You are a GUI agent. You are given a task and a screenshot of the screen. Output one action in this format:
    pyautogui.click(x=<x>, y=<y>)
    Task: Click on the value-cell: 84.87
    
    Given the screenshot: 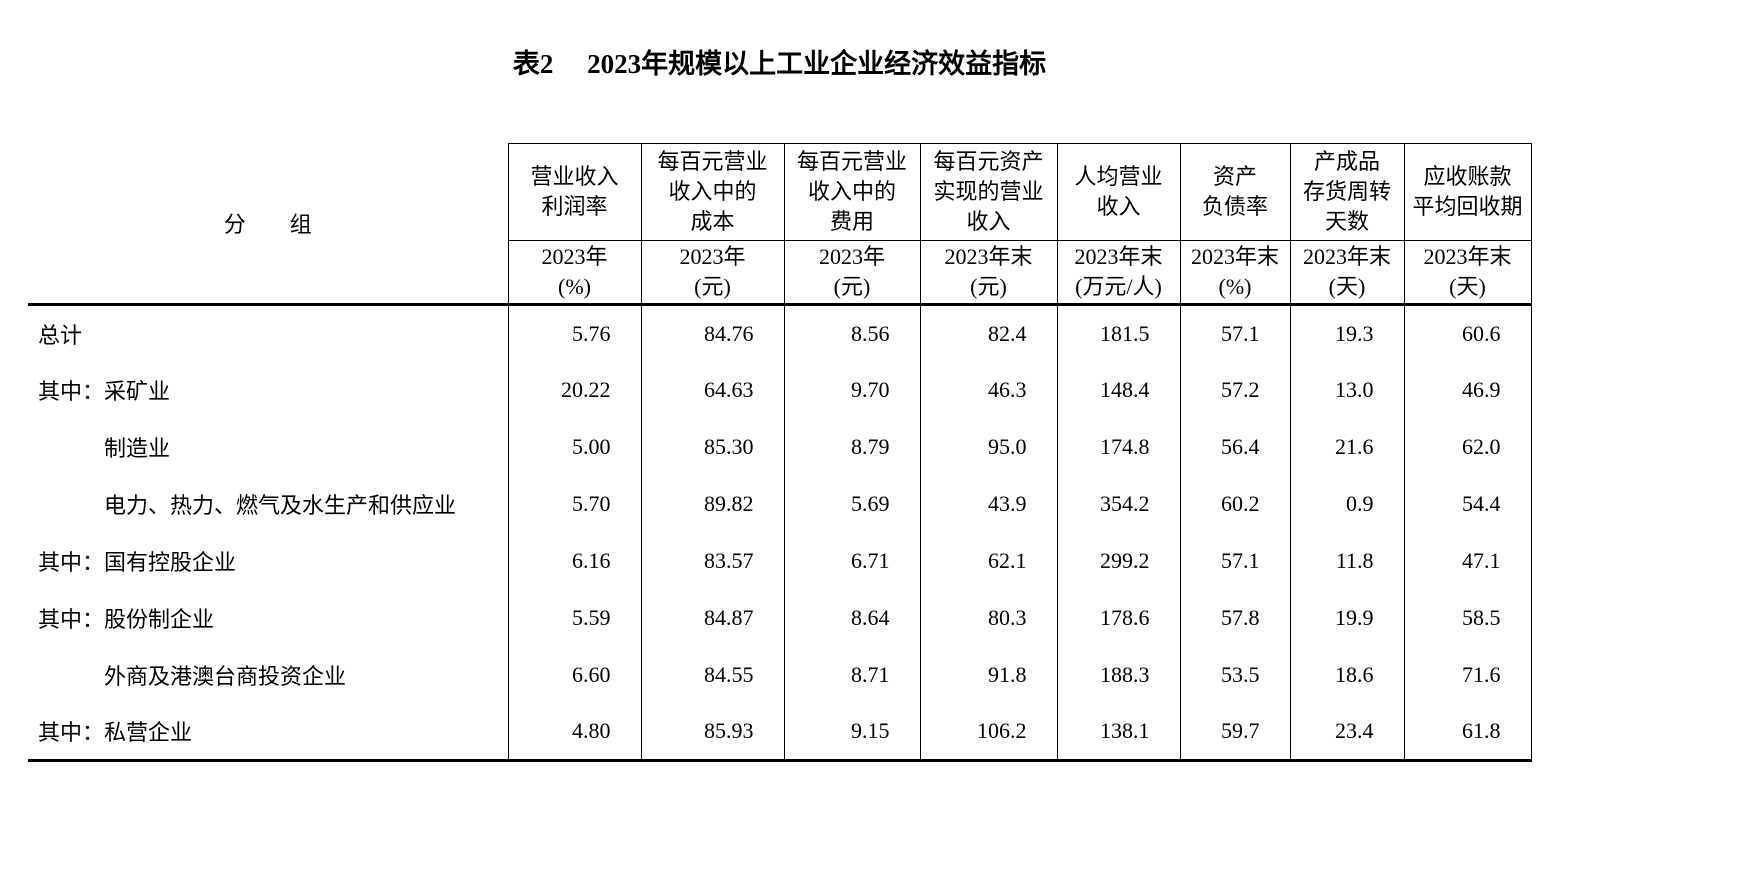 What is the action you would take?
    pyautogui.click(x=712, y=618)
    